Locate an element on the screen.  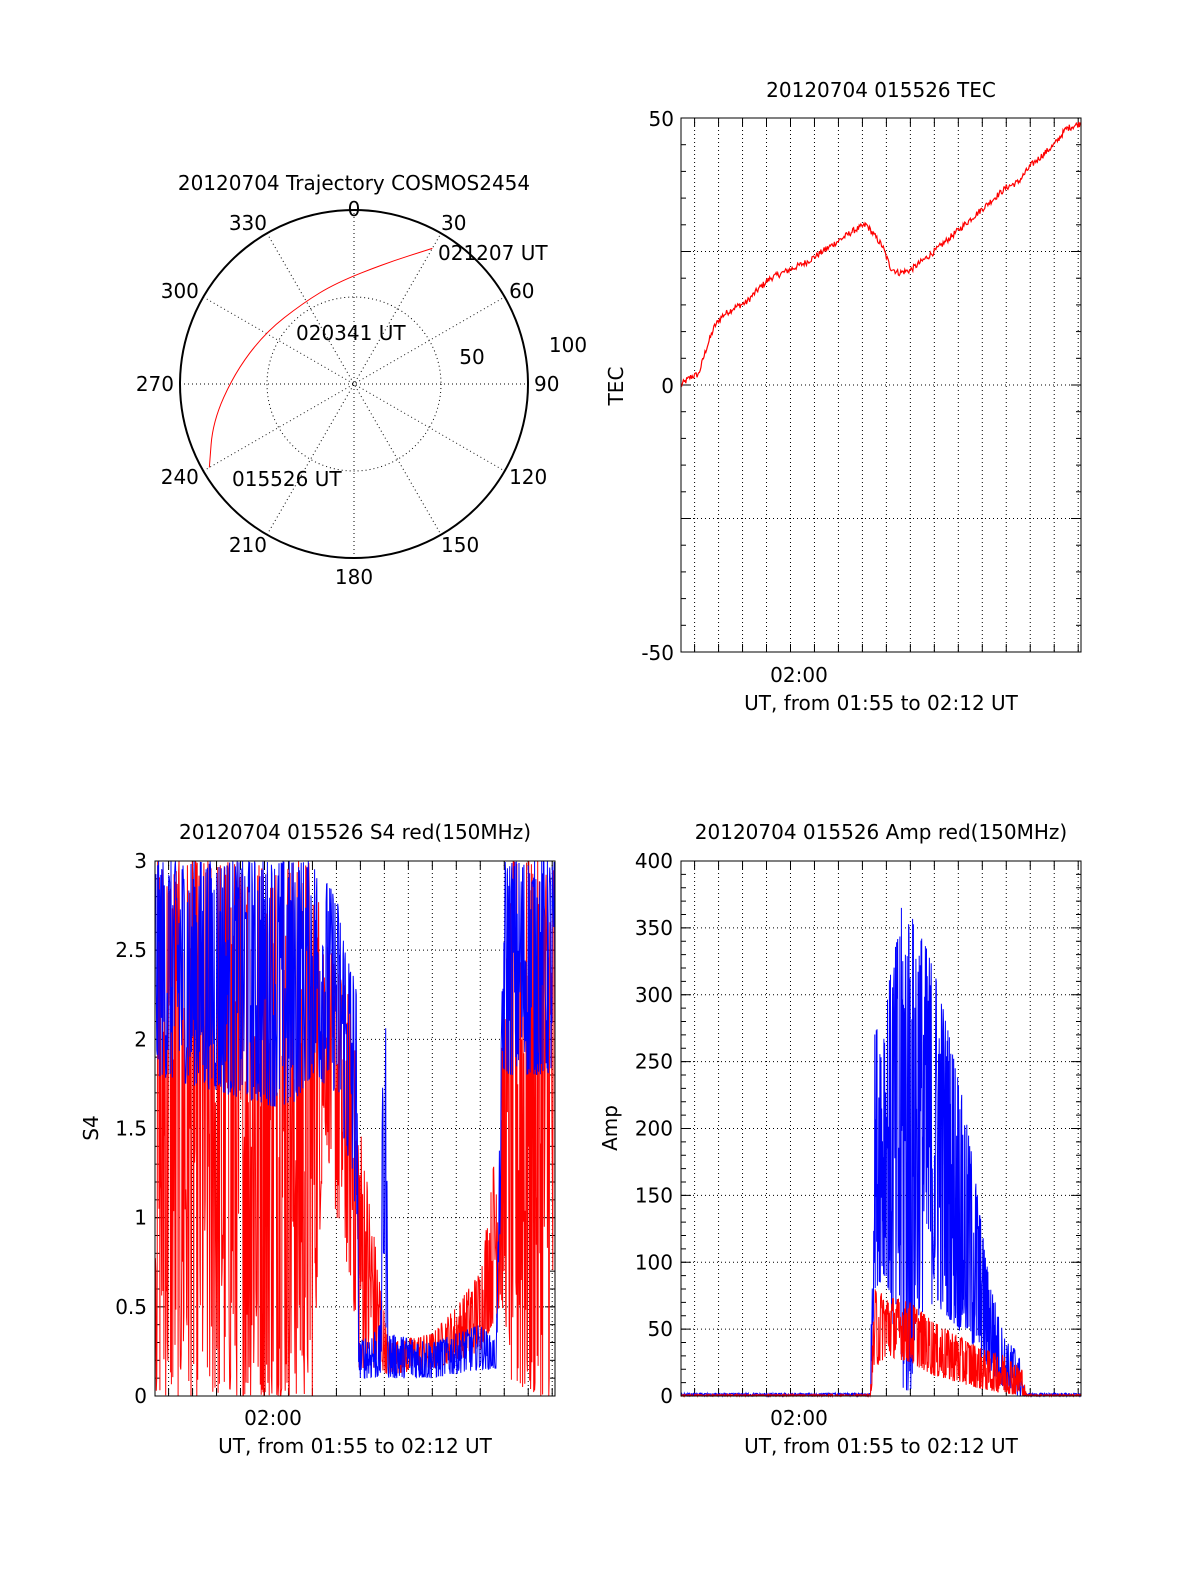
y-tick-label: 0.5 is located at coordinates (131, 1307).